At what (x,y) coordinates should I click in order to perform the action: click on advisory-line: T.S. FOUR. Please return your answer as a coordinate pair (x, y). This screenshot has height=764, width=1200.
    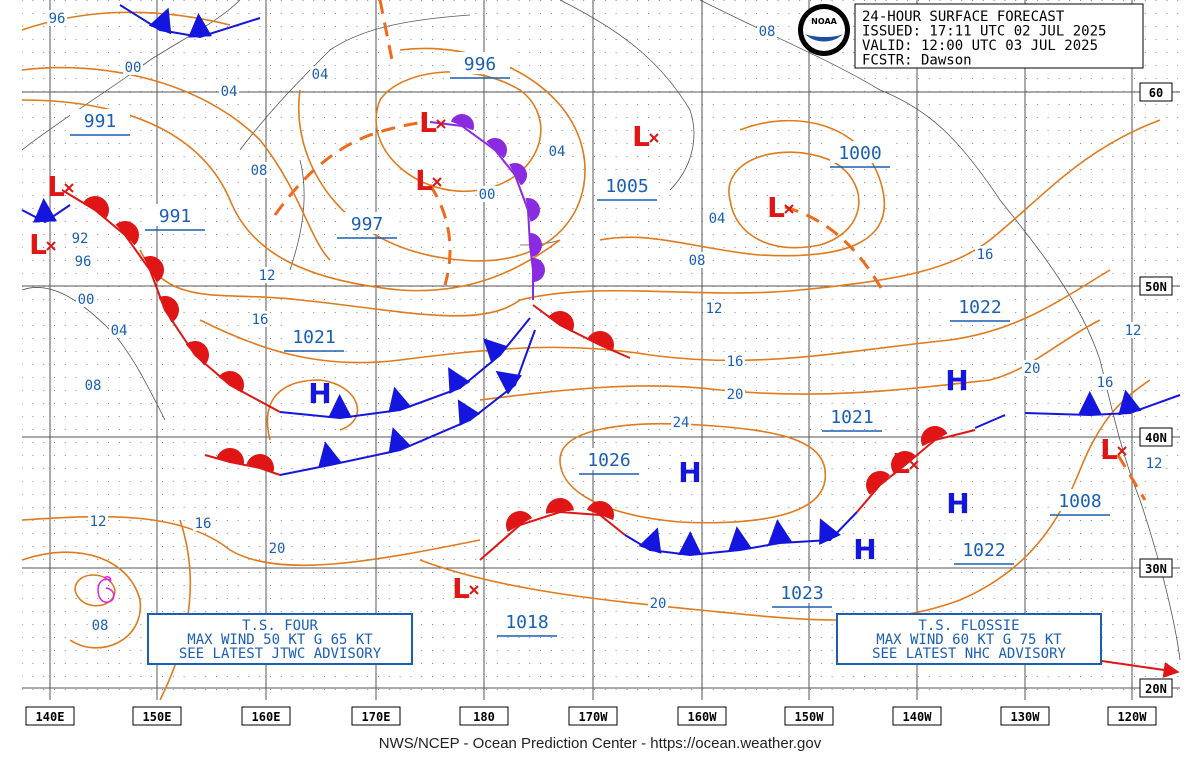
    Looking at the image, I should click on (280, 626).